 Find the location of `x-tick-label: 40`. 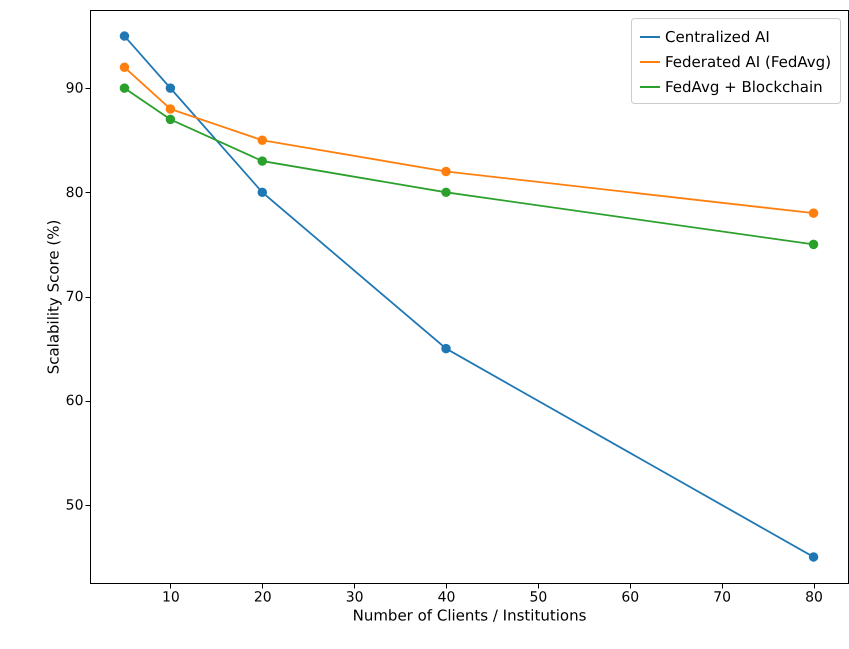

x-tick-label: 40 is located at coordinates (447, 598).